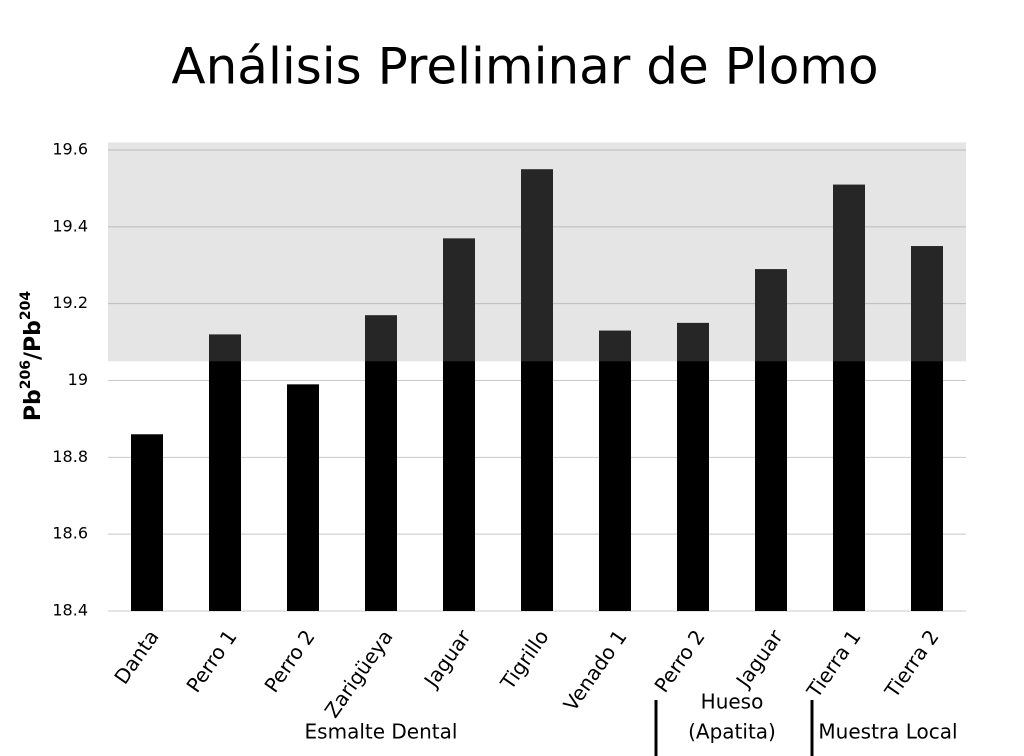 The image size is (1024, 756). Describe the element at coordinates (594, 670) in the screenshot. I see `x-tick-label: Venado 1` at that location.